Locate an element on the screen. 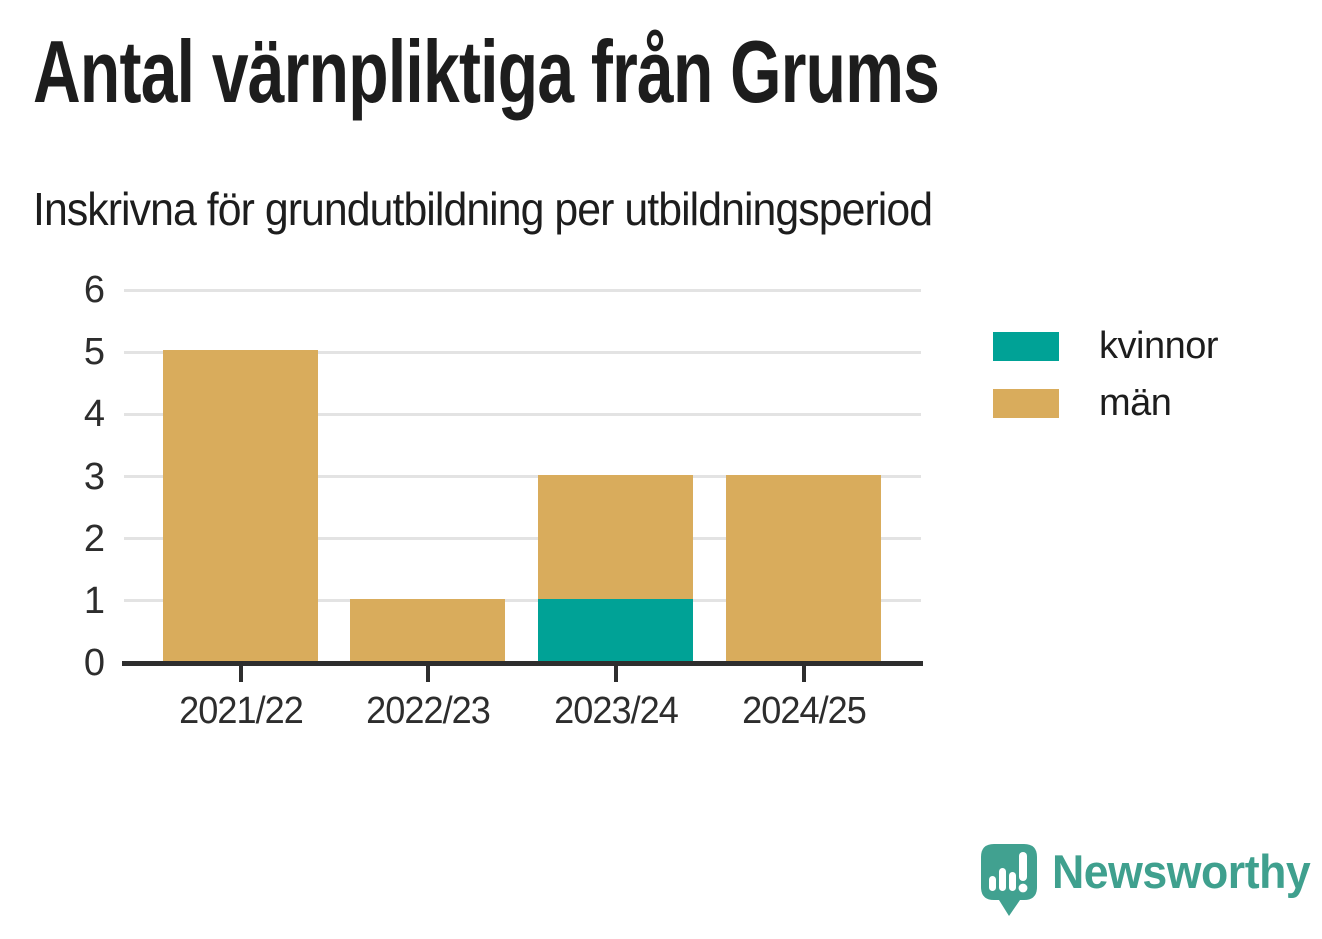 The image size is (1322, 939). y-axis-label-4: 4 is located at coordinates (94, 414).